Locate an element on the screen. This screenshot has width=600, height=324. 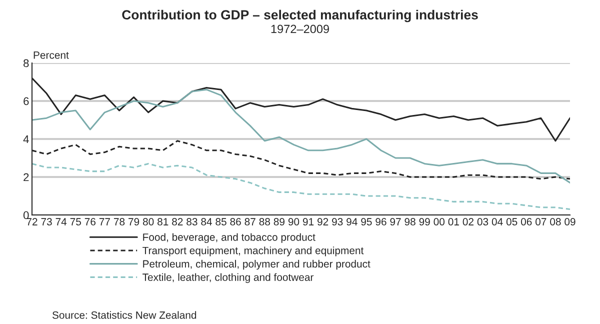
x-tick-label: 09 is located at coordinates (570, 222).